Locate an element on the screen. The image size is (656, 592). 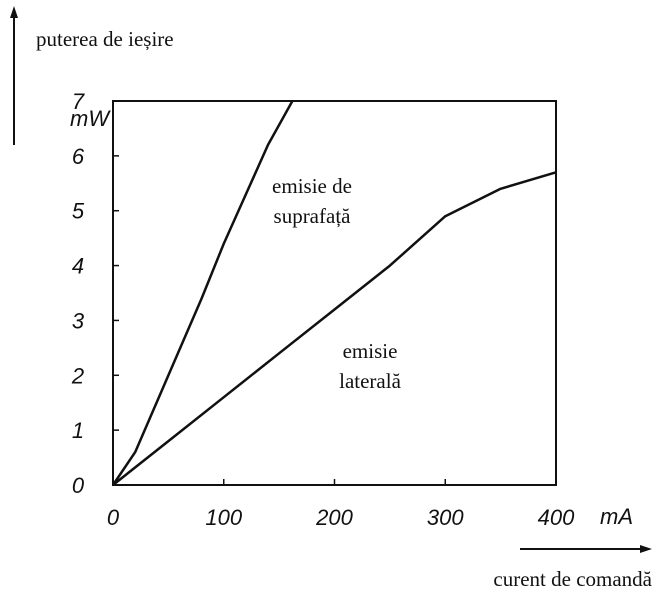
x-tick-label: 100 is located at coordinates (223, 517).